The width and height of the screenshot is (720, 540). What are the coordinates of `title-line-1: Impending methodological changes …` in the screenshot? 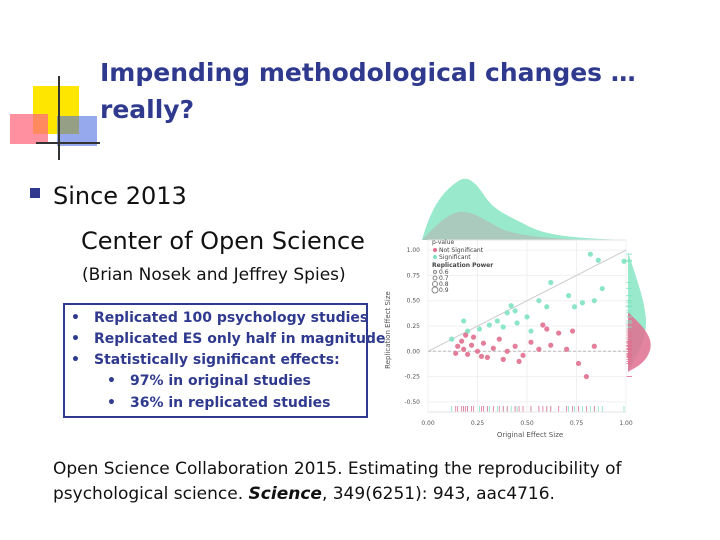 It's located at (368, 72).